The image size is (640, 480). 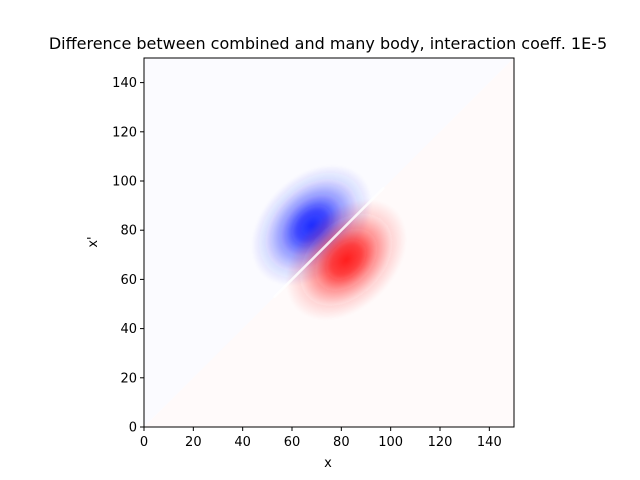 What do you see at coordinates (124, 182) in the screenshot?
I see `y-tick-label: 100` at bounding box center [124, 182].